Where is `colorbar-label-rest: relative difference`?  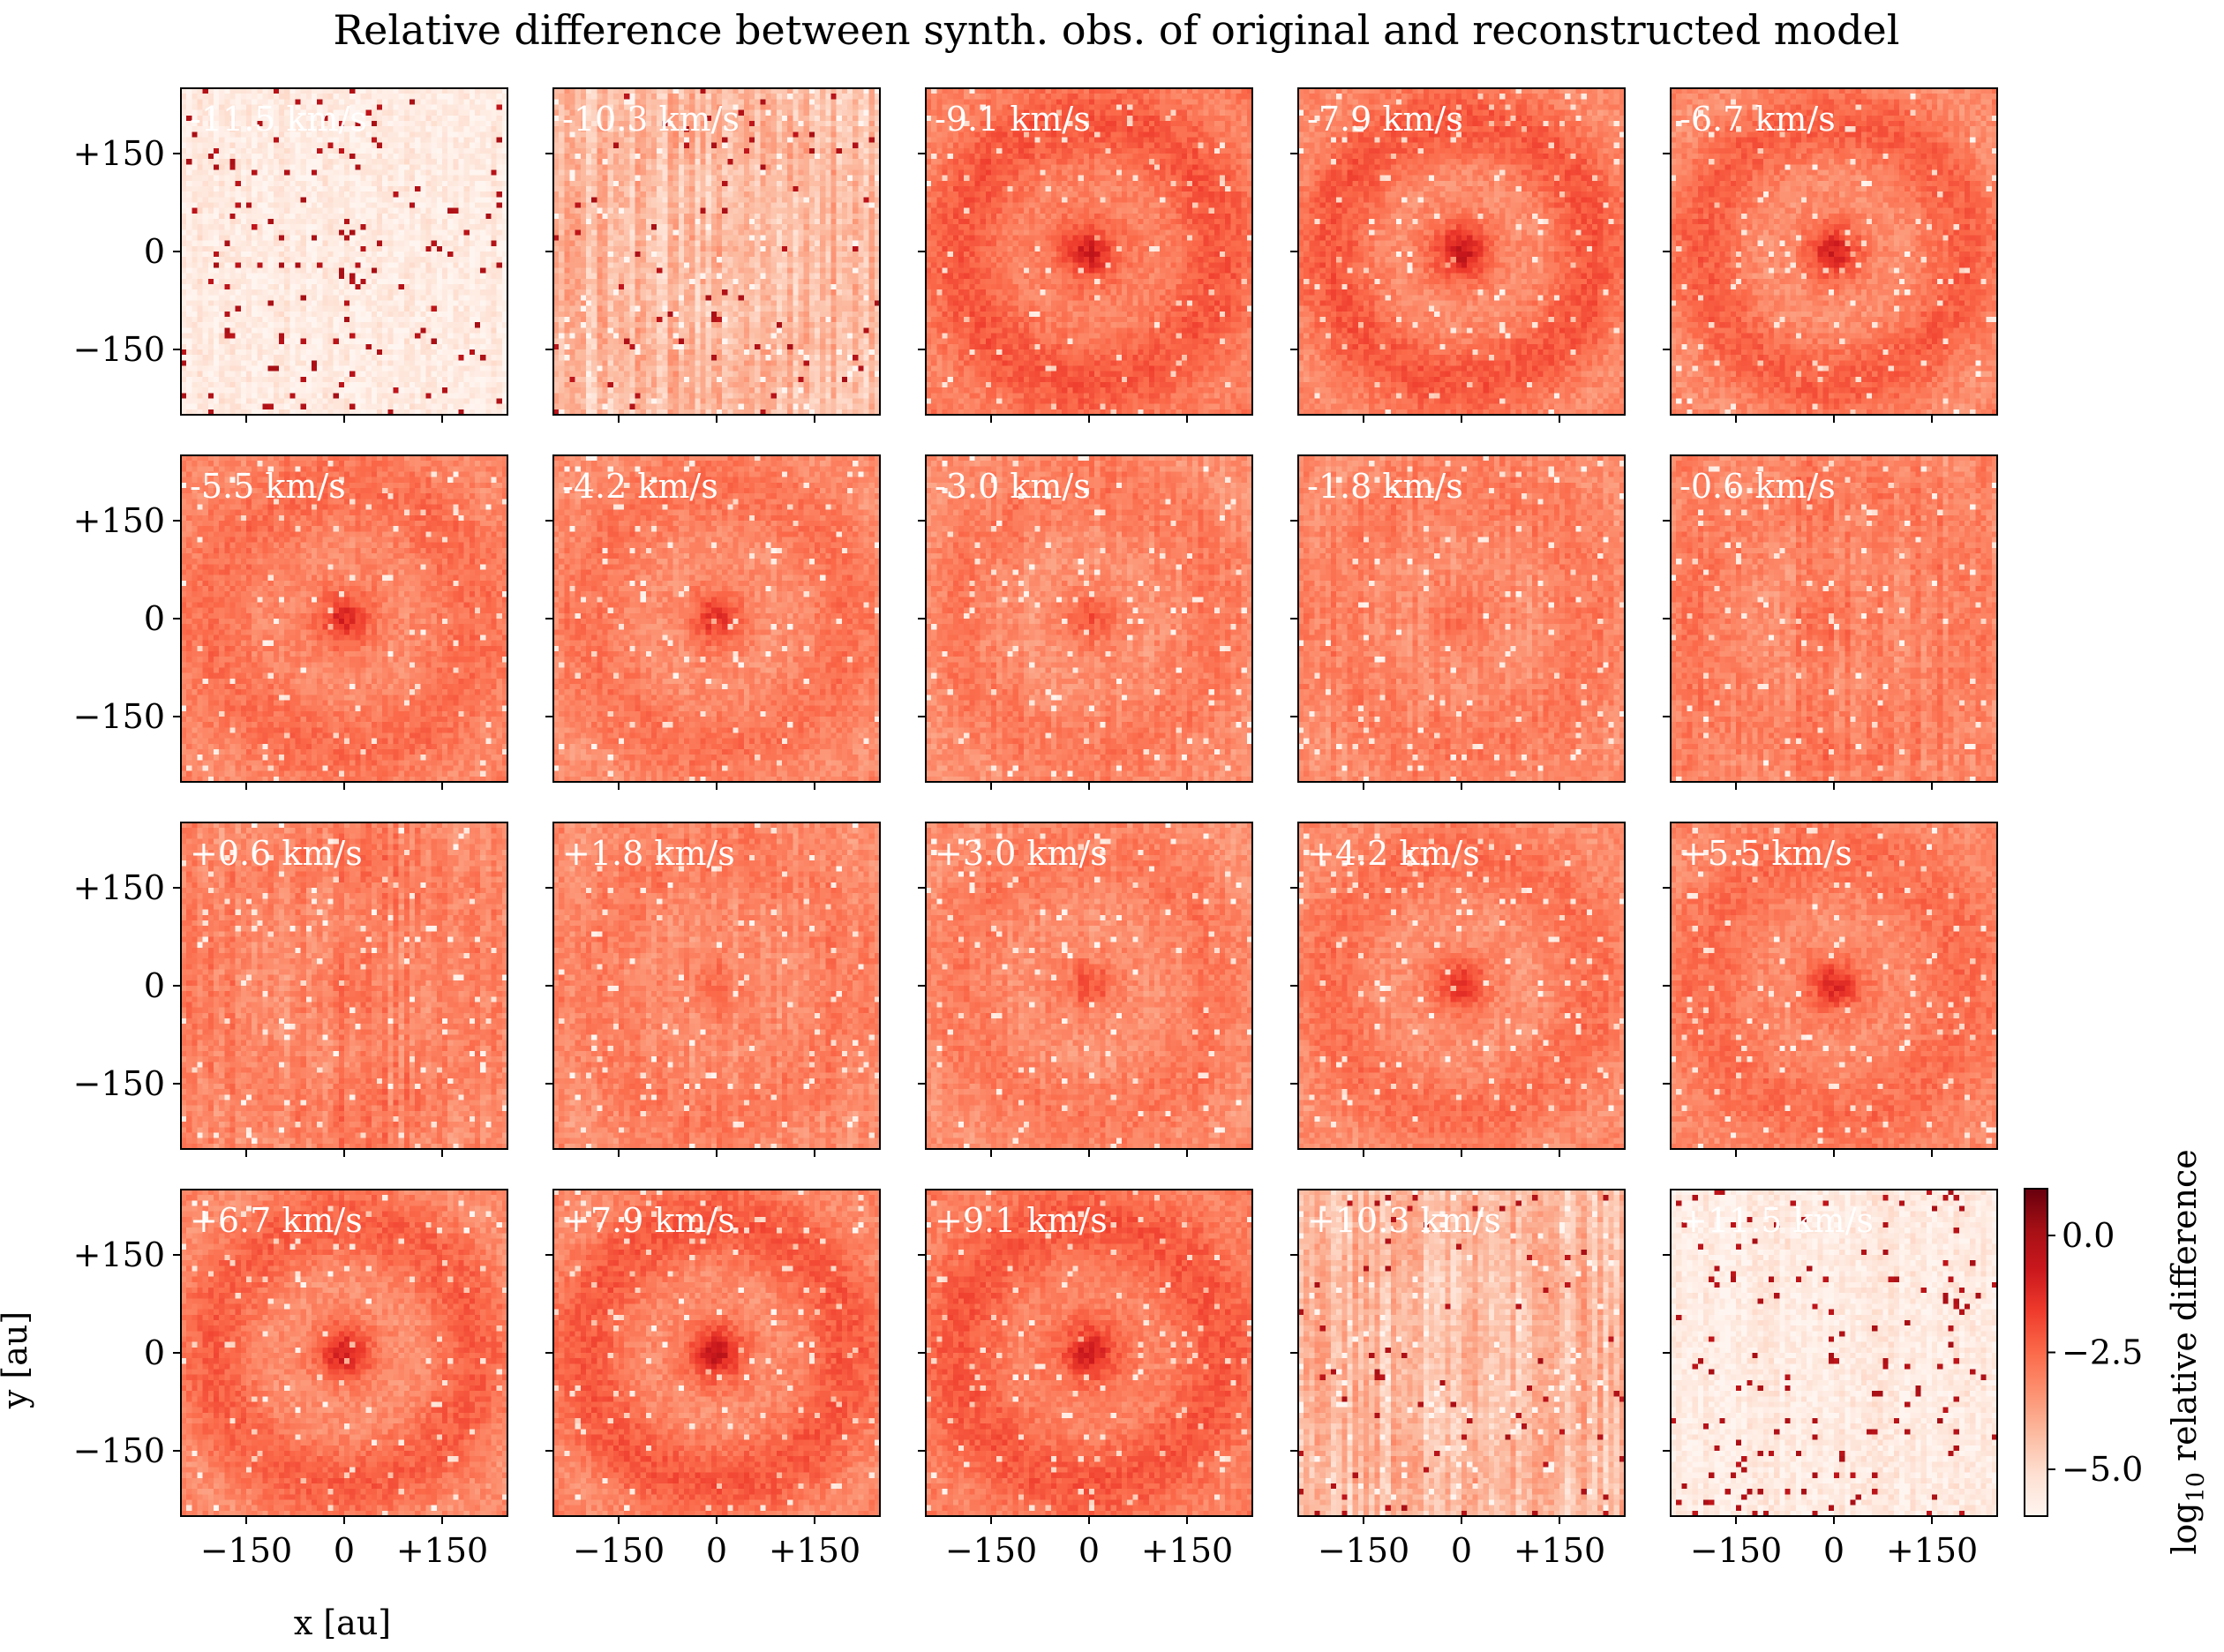
colorbar-label-rest: relative difference is located at coordinates (2184, 1310).